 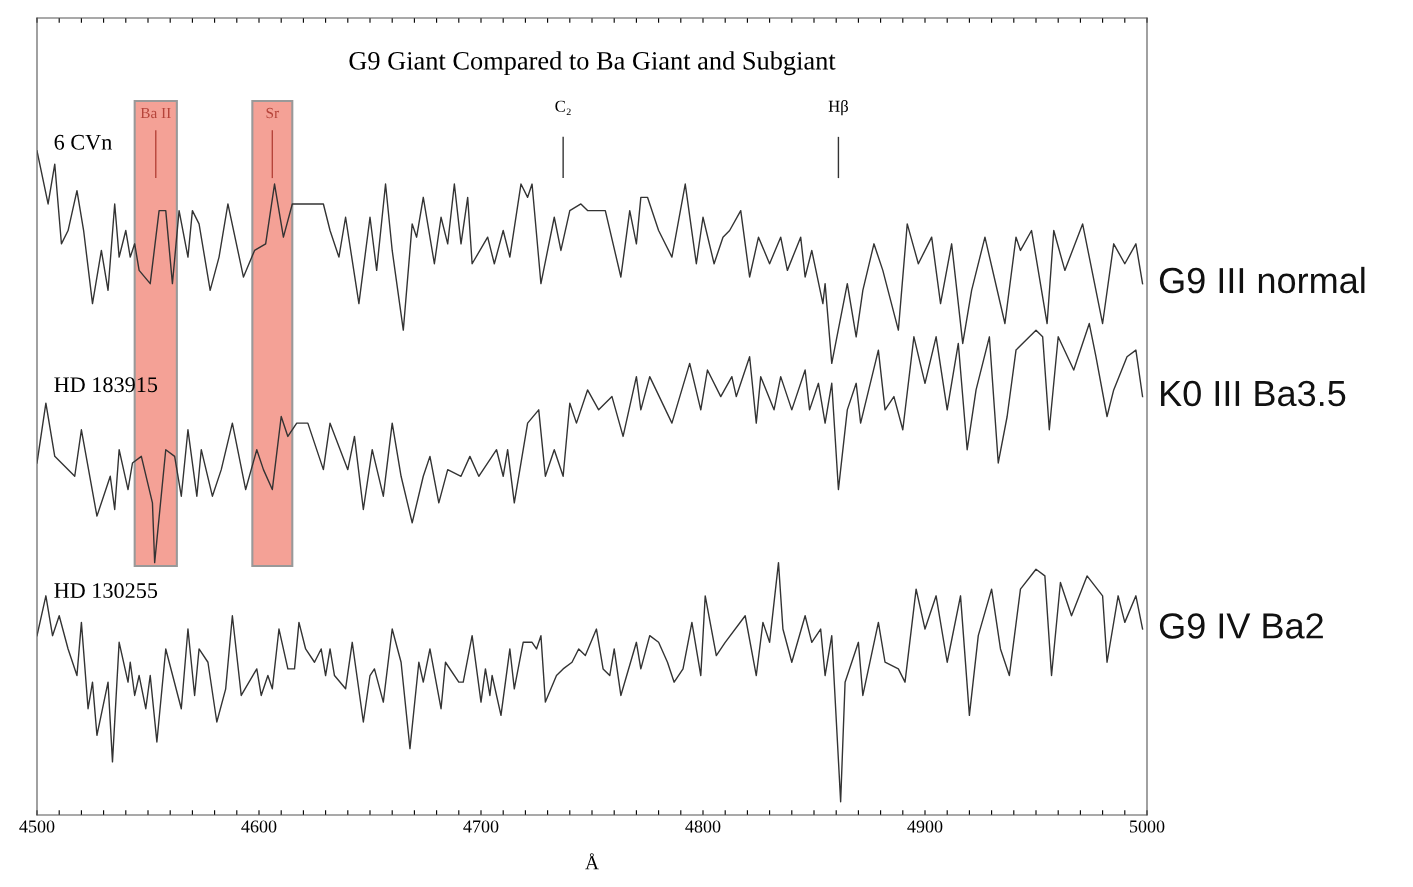 What do you see at coordinates (703, 826) in the screenshot?
I see `x-tick-label: 4800` at bounding box center [703, 826].